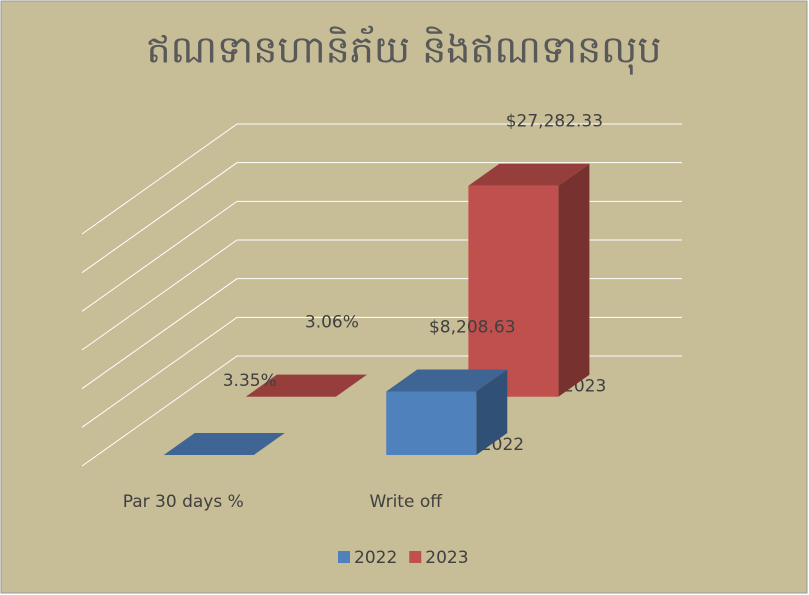 The width and height of the screenshot is (809, 595). Describe the element at coordinates (472, 328) in the screenshot. I see `data-label: $8,208.63` at that location.